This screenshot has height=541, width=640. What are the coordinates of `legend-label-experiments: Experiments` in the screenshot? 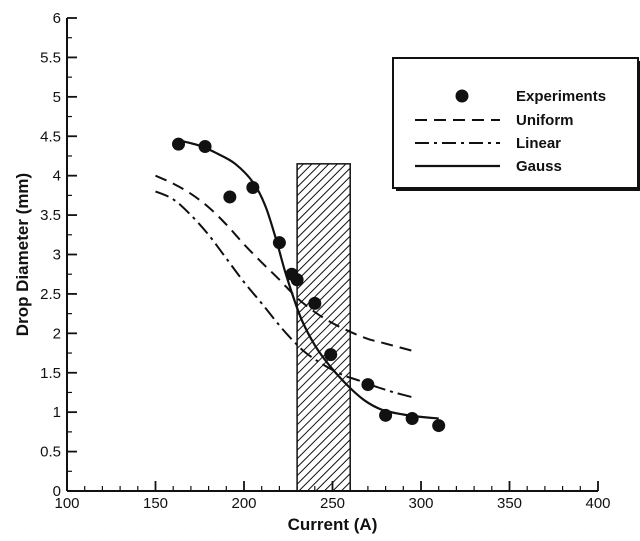 It's located at (561, 96).